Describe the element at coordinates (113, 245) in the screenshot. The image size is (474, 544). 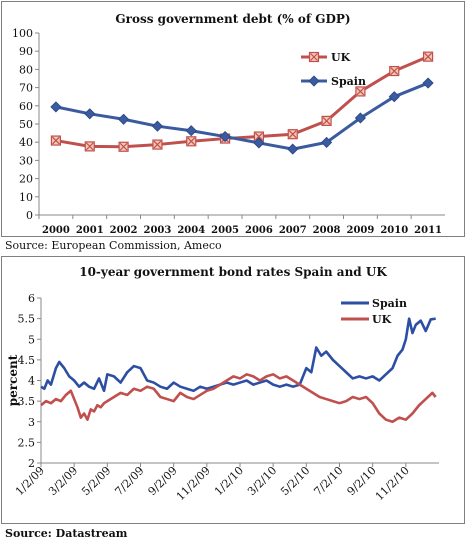
I see `source-note: Source: European Commission, Ameco` at that location.